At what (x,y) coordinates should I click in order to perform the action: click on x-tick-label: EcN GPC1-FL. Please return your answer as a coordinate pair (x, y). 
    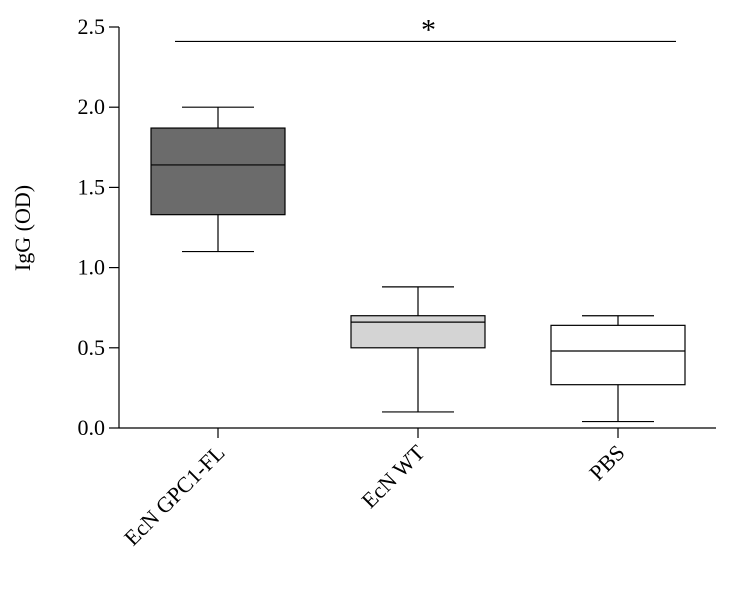
    Looking at the image, I should click on (174, 495).